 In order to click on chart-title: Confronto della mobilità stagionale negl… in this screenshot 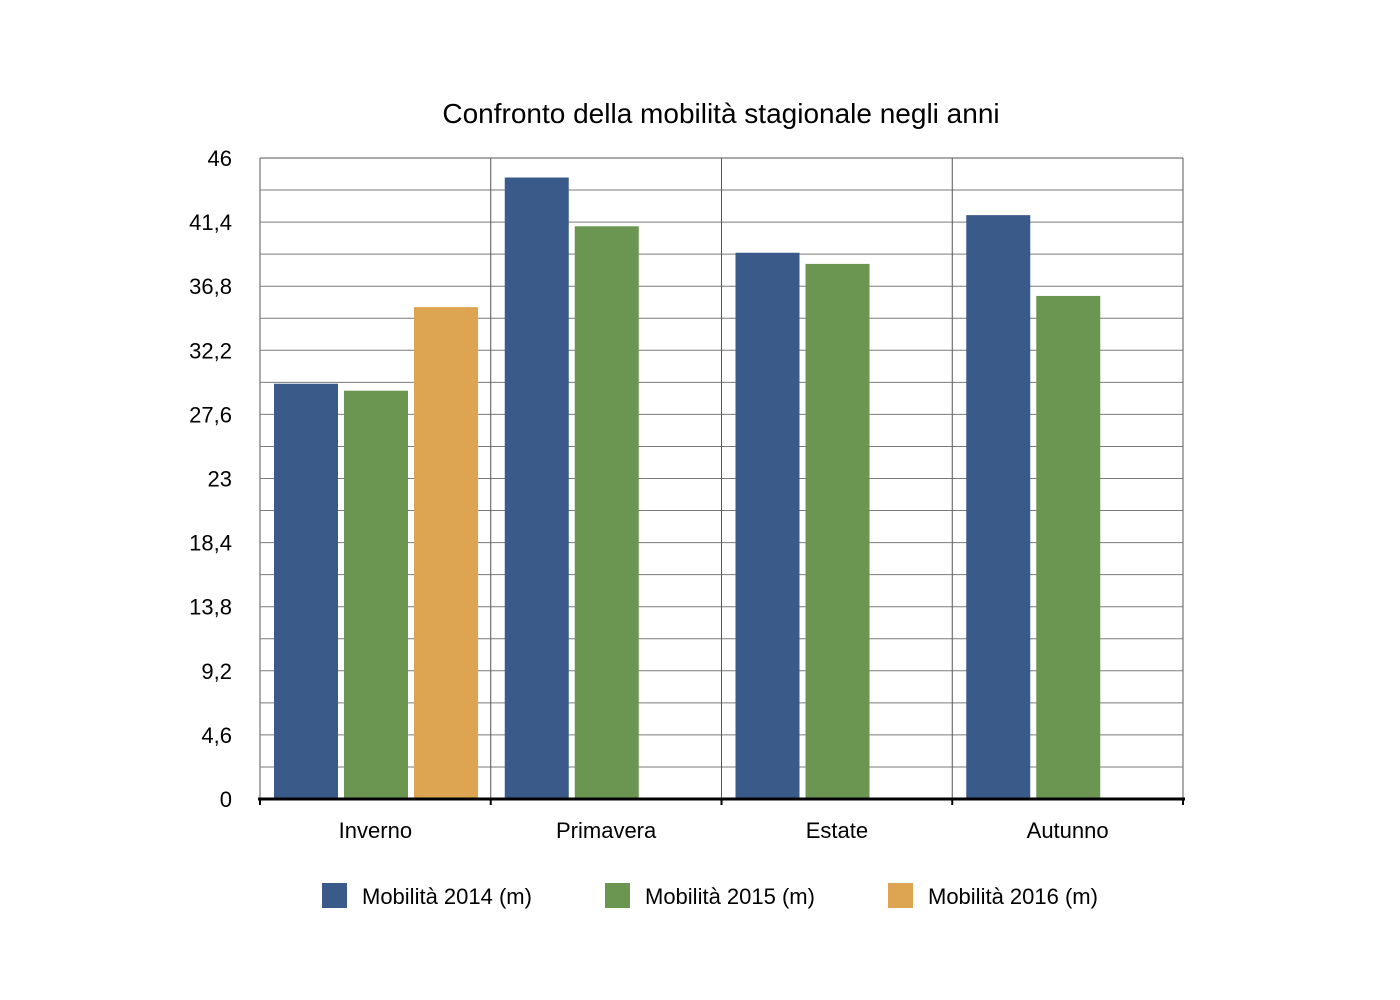, I will do `click(720, 113)`.